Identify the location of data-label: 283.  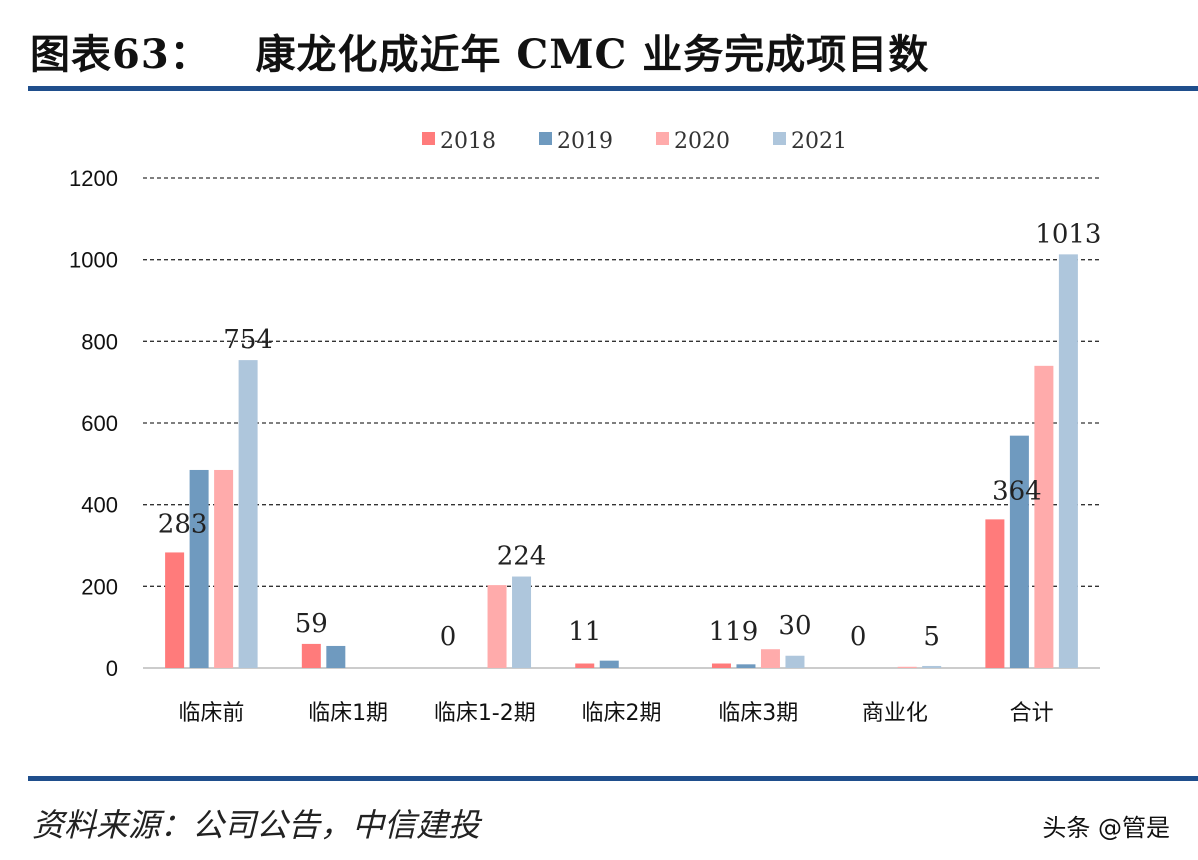
(183, 524).